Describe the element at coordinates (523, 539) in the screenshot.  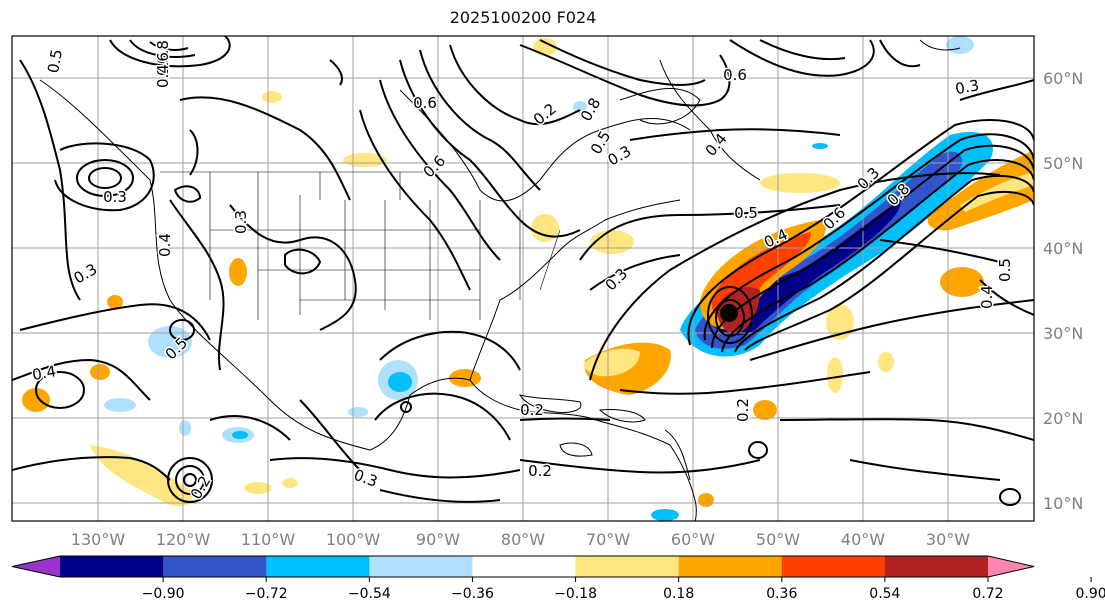
I see `lon-label: 80°W` at that location.